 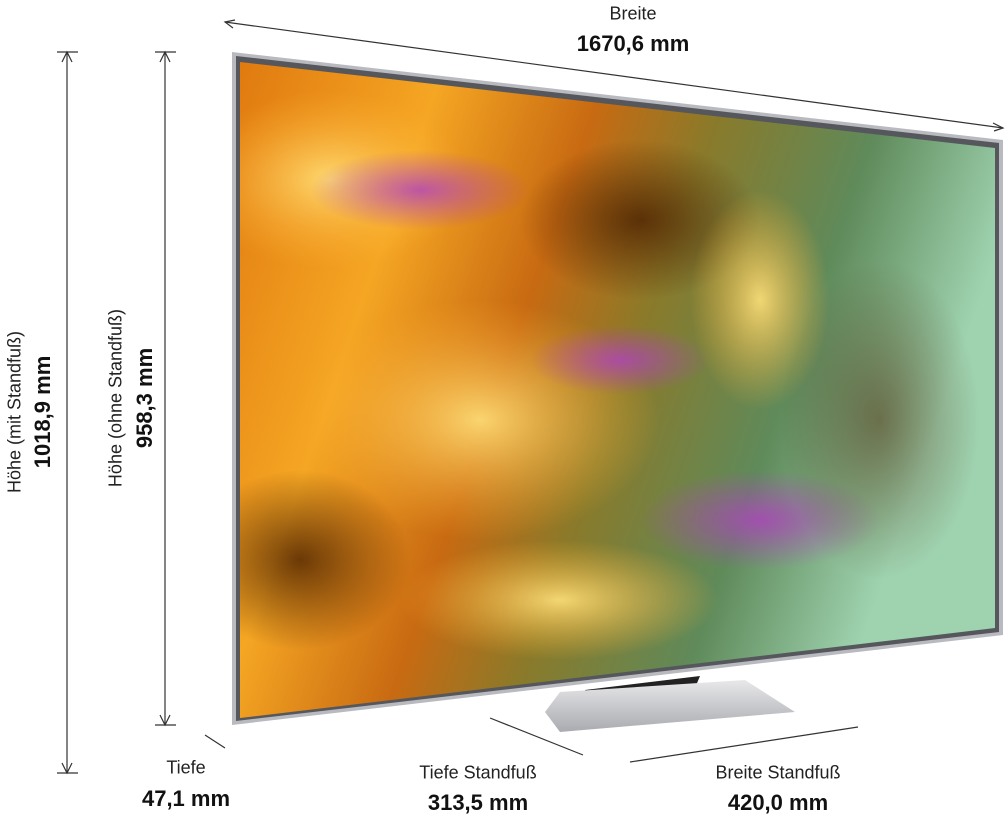 What do you see at coordinates (744, 744) in the screenshot?
I see `stand-width-arrow` at bounding box center [744, 744].